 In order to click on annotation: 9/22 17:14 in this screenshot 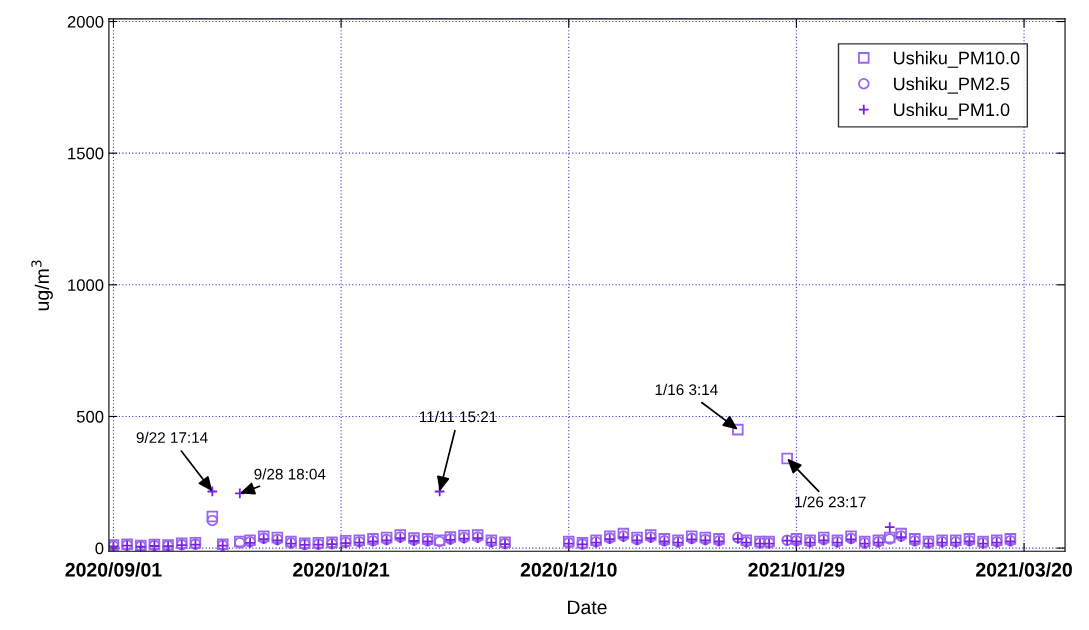, I will do `click(172, 437)`.